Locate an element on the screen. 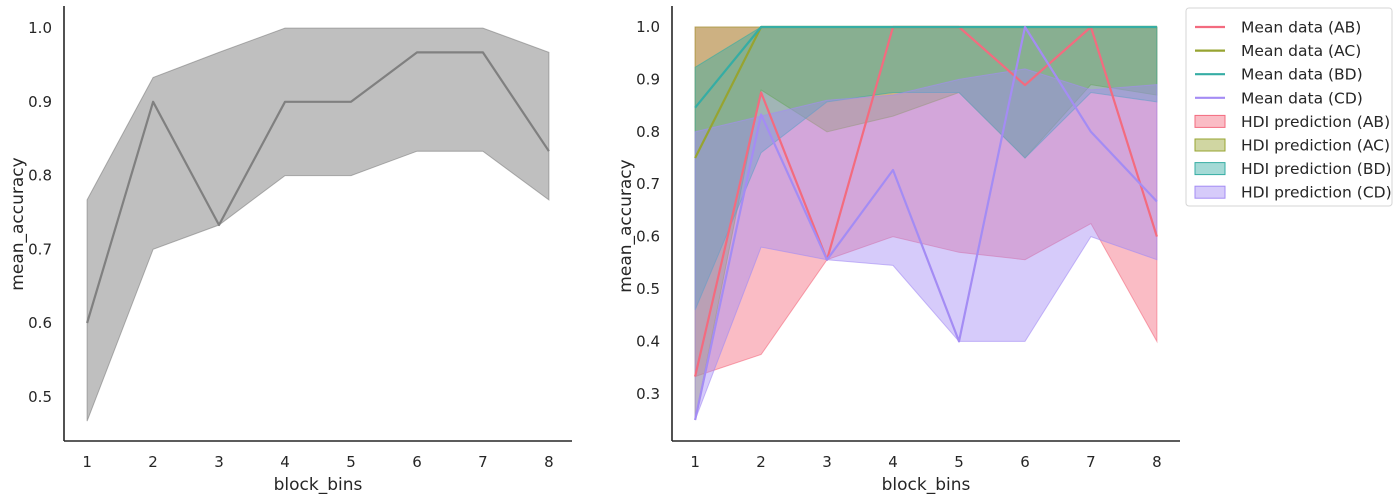  right-plot-y-ticks: 0.3 0.4 0.5 0.6 0.7 0.8 0.9 1.0 is located at coordinates (648, 210).